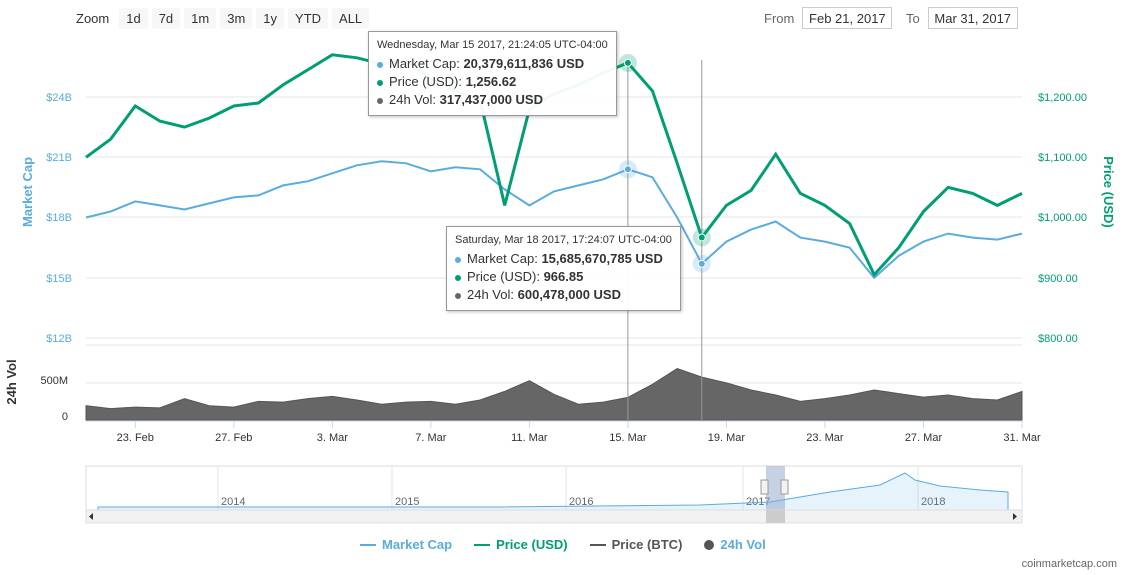 This screenshot has width=1125, height=575. I want to click on zoom-label: Zoom, so click(93, 18).